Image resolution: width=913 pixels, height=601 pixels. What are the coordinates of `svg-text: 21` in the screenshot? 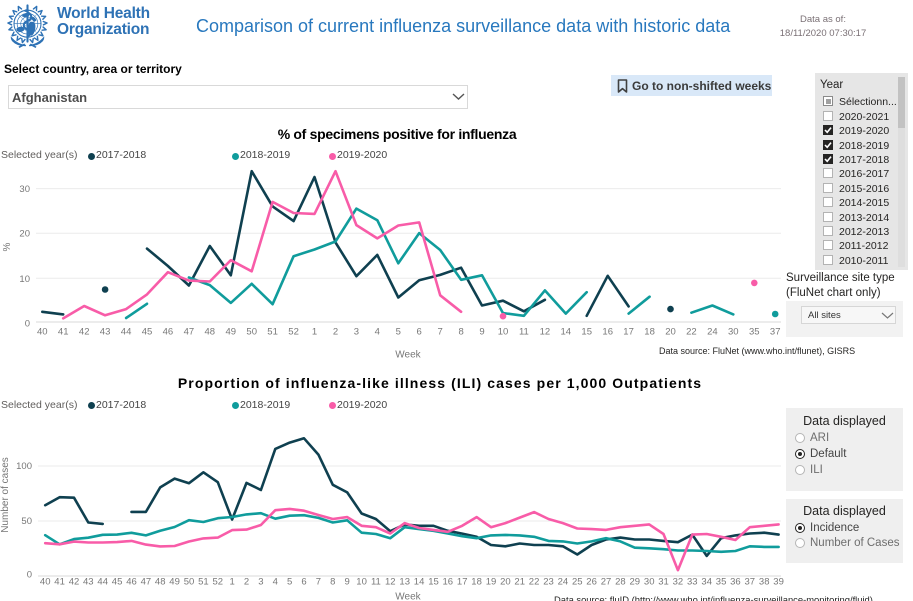 It's located at (519, 582).